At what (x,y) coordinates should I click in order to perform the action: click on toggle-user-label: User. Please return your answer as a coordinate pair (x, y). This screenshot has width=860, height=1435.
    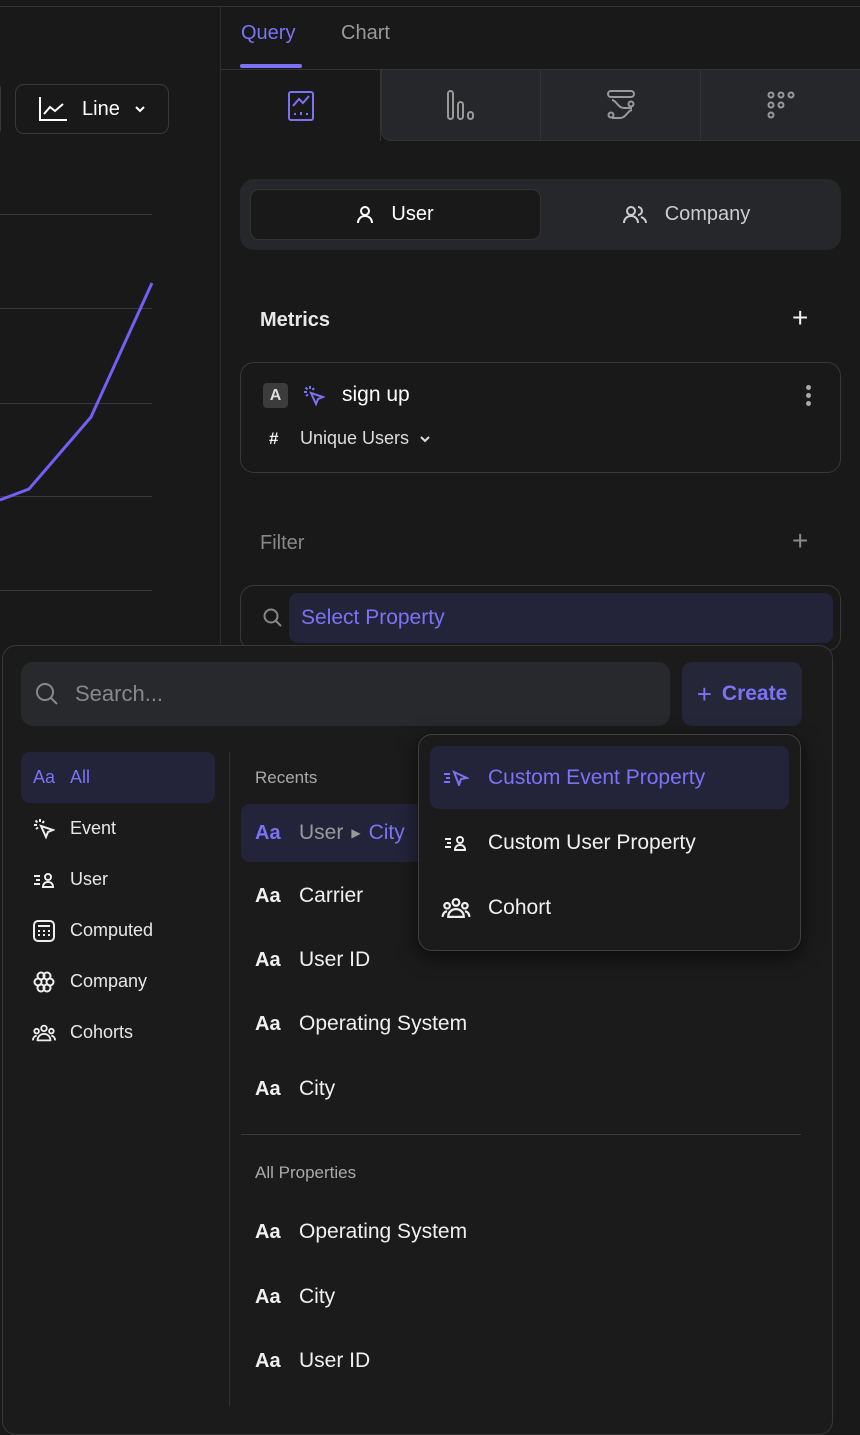
    Looking at the image, I should click on (412, 214).